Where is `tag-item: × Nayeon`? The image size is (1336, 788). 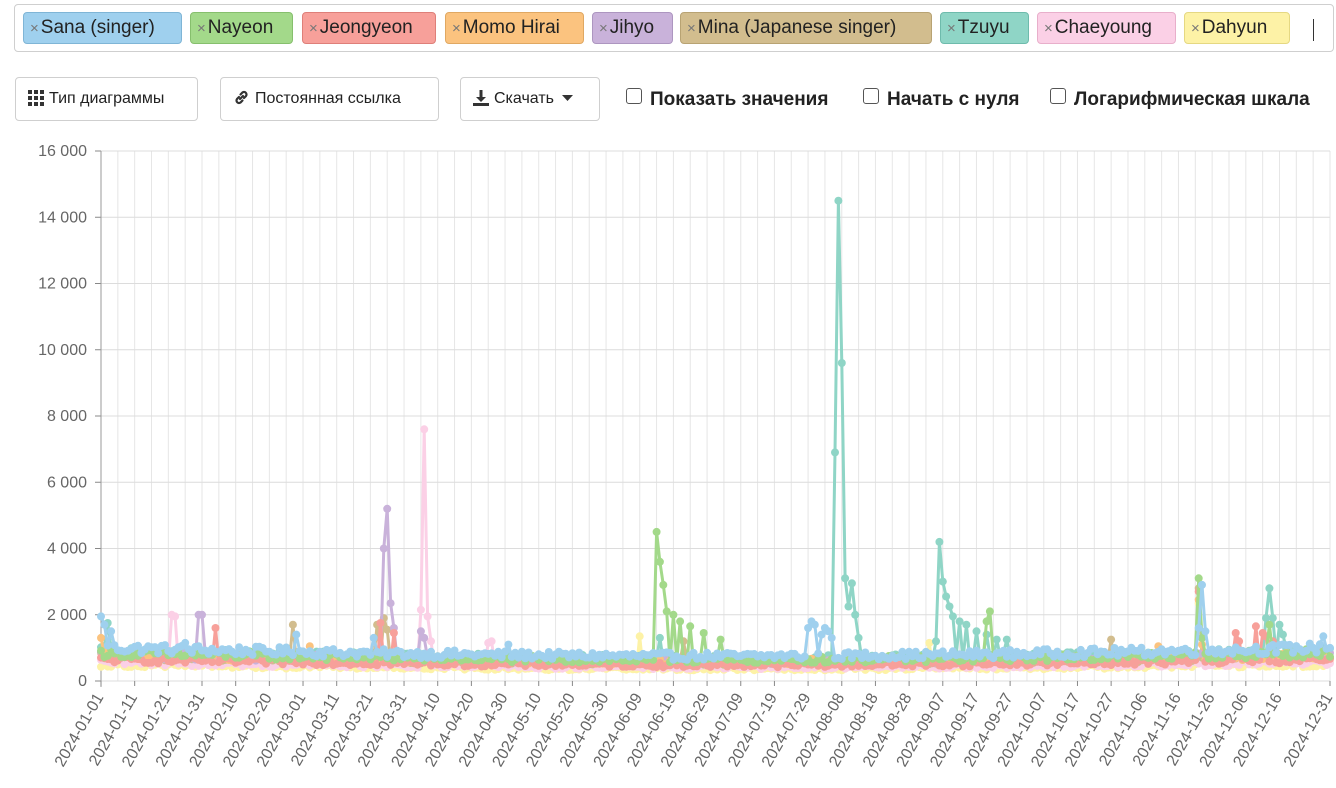 tag-item: × Nayeon is located at coordinates (241, 28).